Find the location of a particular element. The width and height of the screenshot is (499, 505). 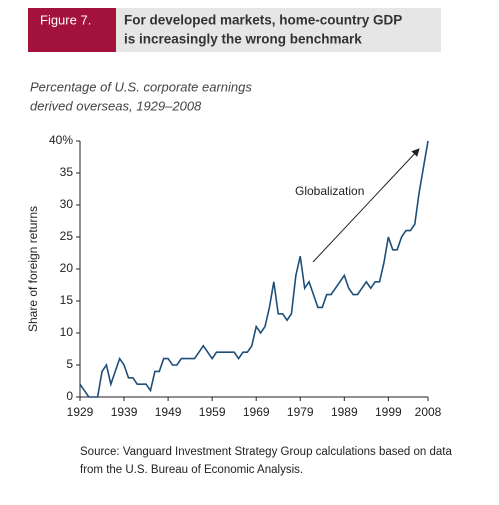

chart-title: is increasingly the wrong benchmark is located at coordinates (243, 39).